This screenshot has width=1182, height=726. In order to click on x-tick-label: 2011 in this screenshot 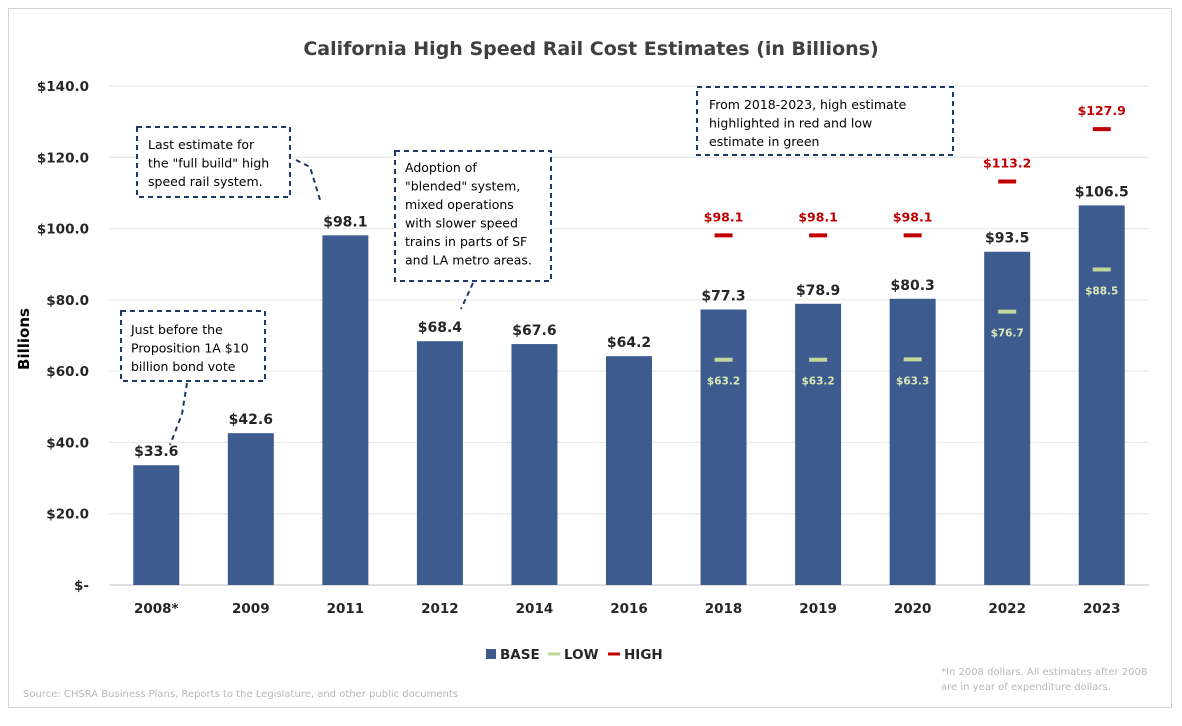, I will do `click(346, 609)`.